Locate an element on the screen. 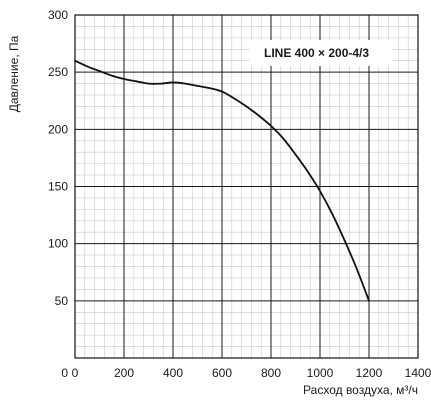 The width and height of the screenshot is (431, 402). x-tick-label: 800 is located at coordinates (271, 373).